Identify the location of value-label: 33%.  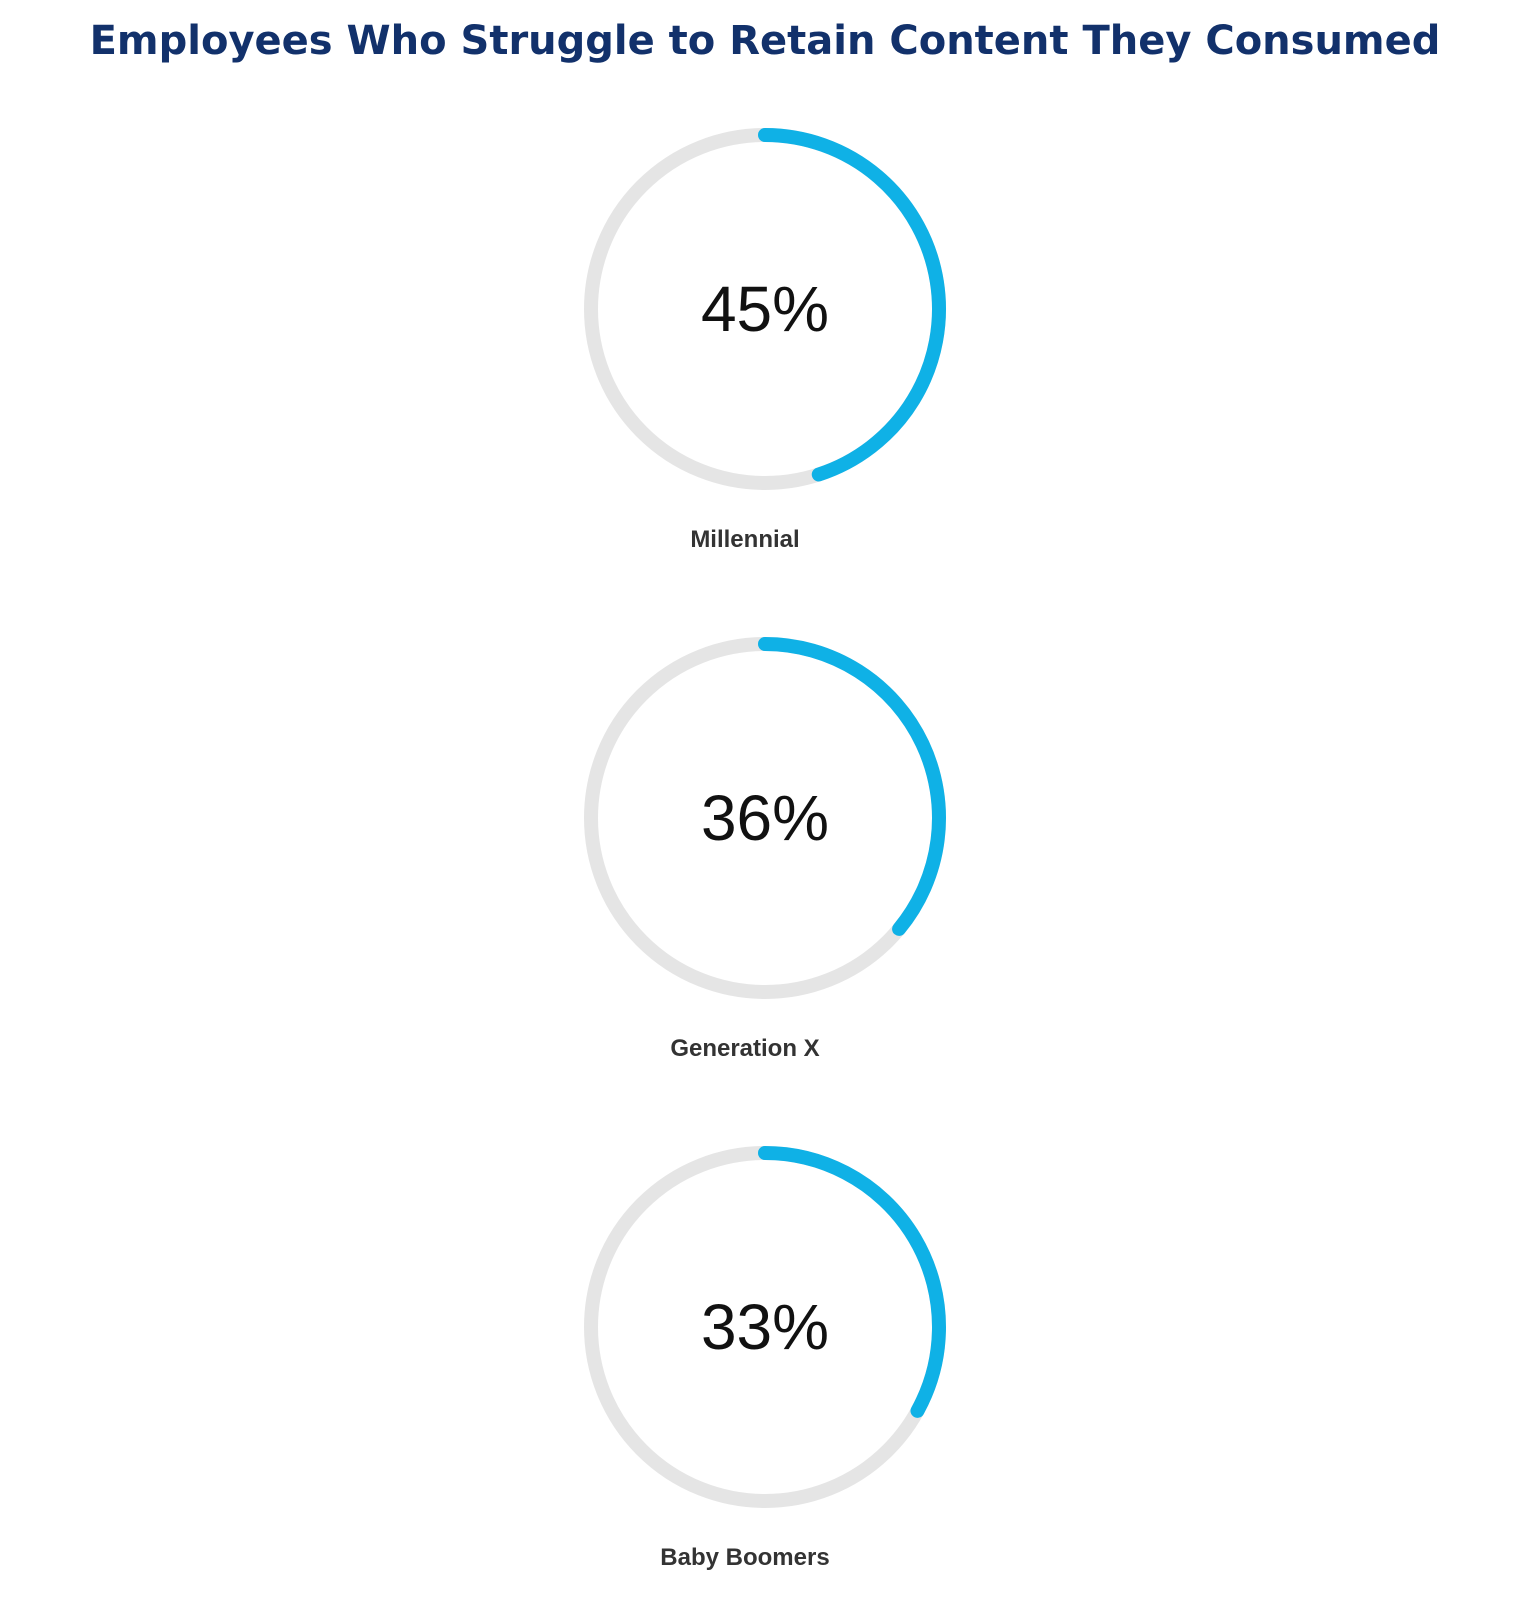
(765, 1327).